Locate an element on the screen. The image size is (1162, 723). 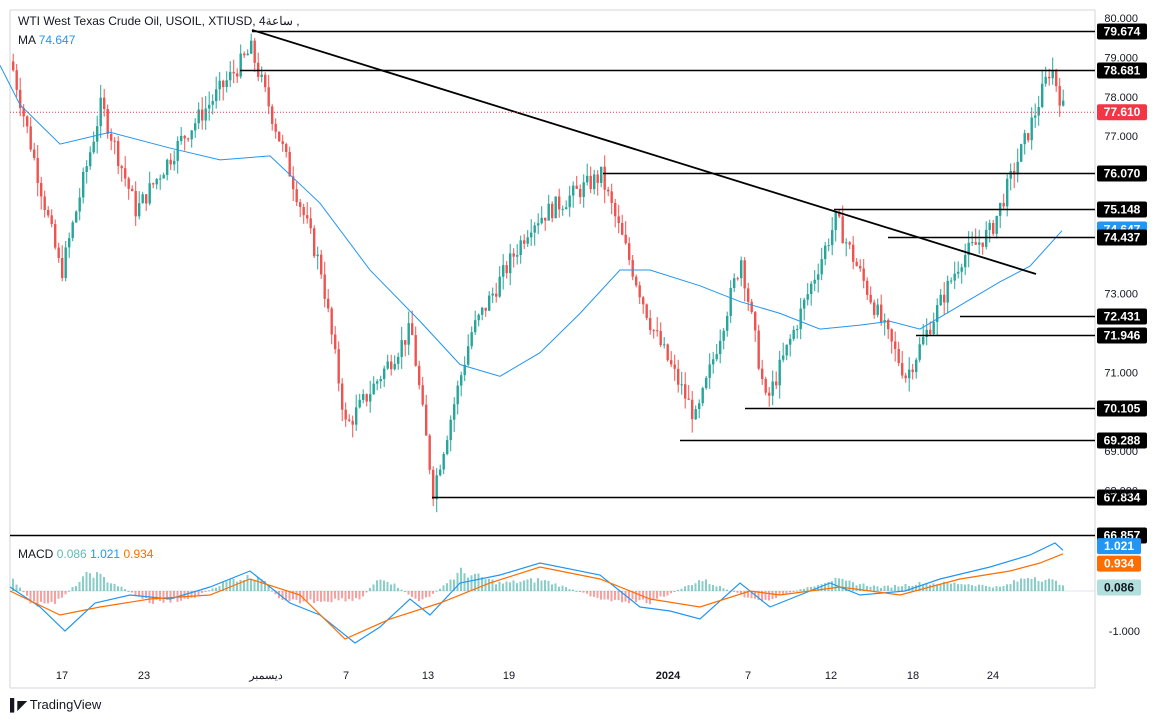
level-label-bg is located at coordinates (1122, 173).